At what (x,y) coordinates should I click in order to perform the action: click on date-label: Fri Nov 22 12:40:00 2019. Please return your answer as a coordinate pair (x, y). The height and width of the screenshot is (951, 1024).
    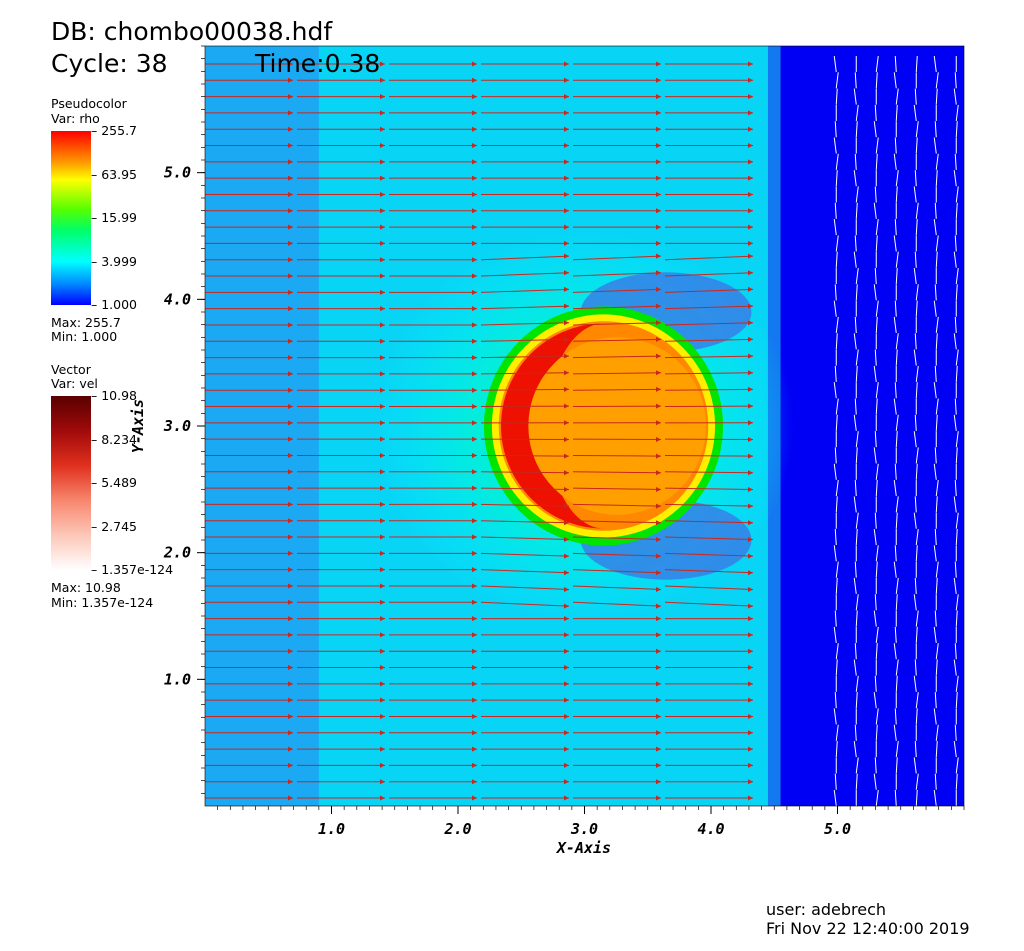
    Looking at the image, I should click on (868, 928).